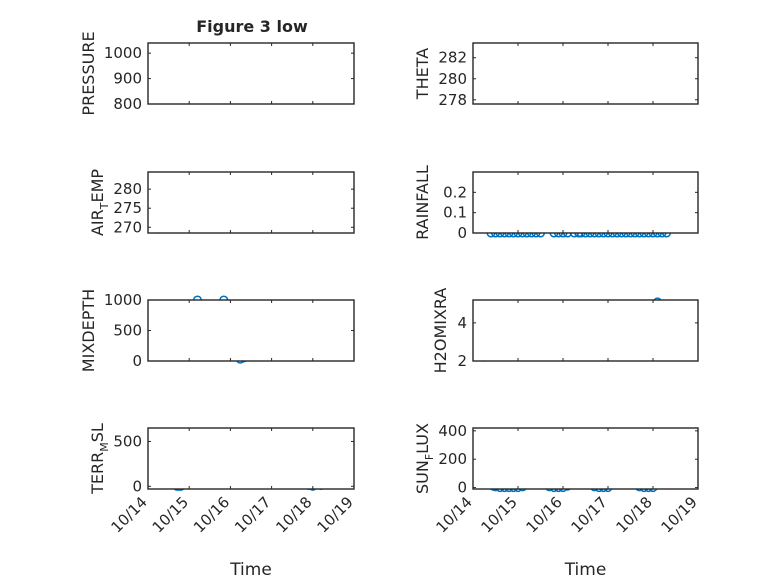 Image resolution: width=778 pixels, height=583 pixels. I want to click on y-tick-label: 900, so click(127, 79).